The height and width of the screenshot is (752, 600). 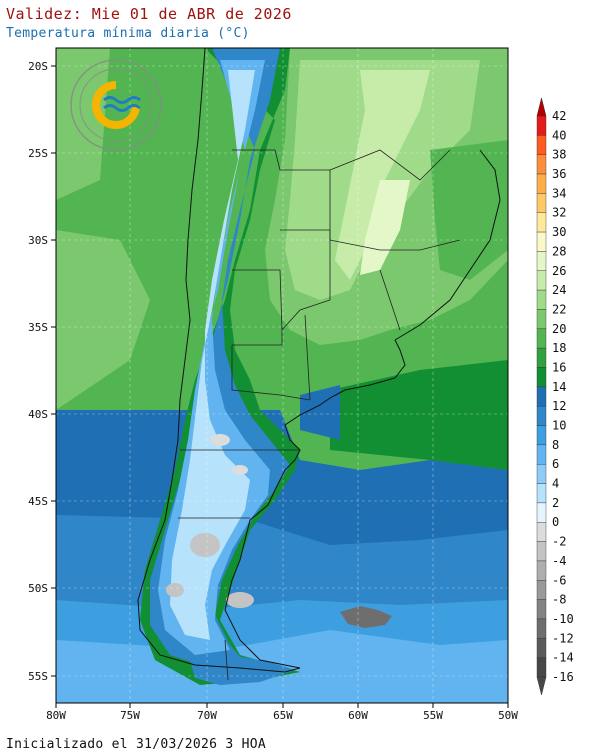 I want to click on colorbar-label: 14, so click(x=559, y=387).